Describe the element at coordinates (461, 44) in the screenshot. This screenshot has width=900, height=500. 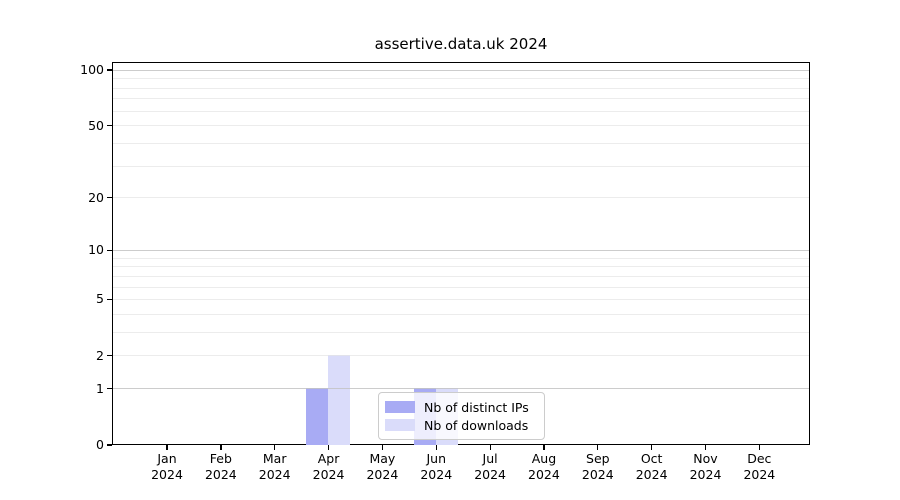
I see `chart-title: assertive.data.uk 2024` at that location.